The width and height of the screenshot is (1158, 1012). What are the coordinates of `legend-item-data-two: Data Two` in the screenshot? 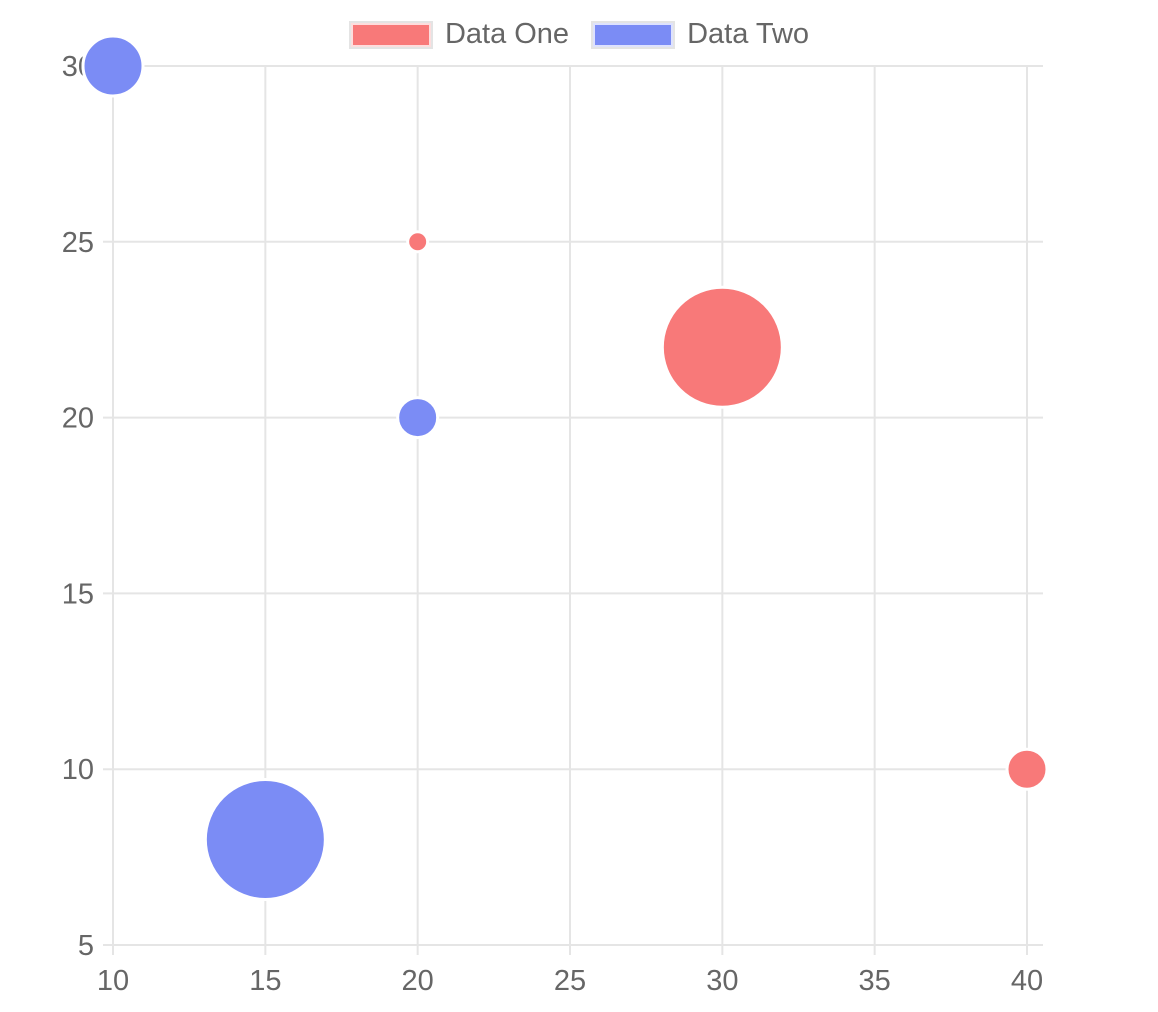 It's located at (700, 34).